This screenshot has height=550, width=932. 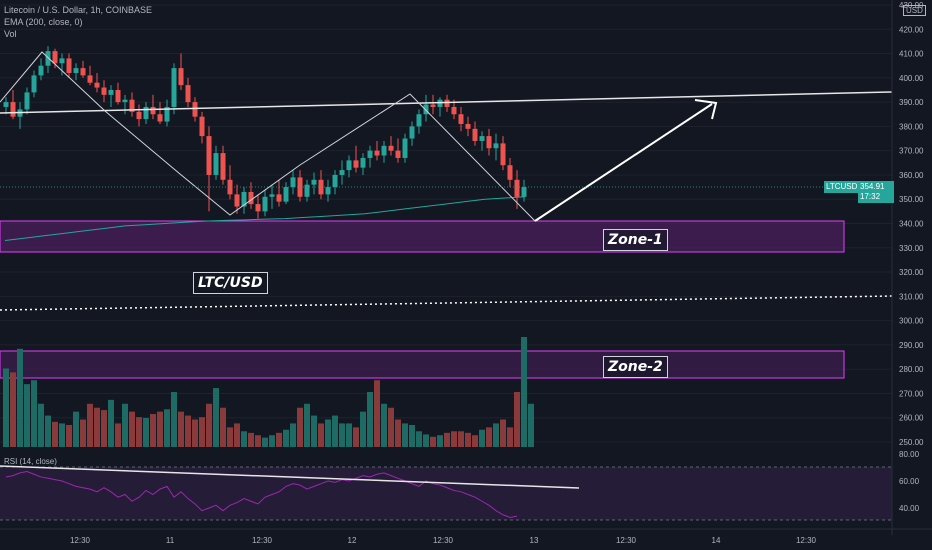 What do you see at coordinates (911, 418) in the screenshot?
I see `price-tick-label: 260.00` at bounding box center [911, 418].